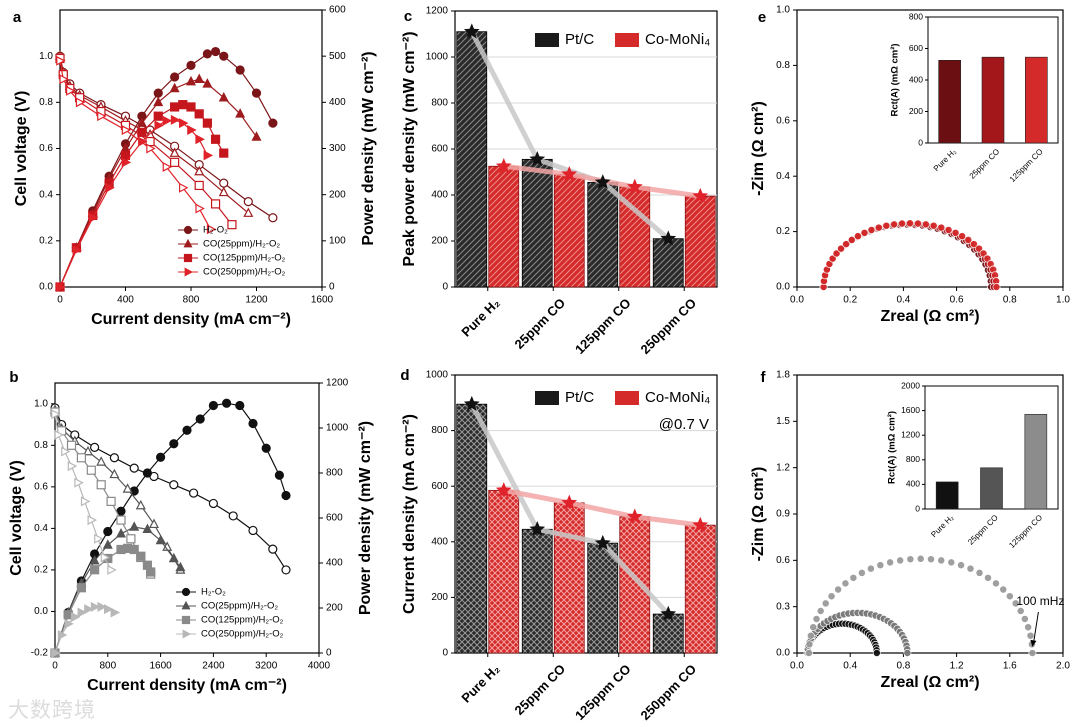 The image size is (1080, 727). What do you see at coordinates (445, 653) in the screenshot?
I see `panel-d-y-tick-label: 0` at bounding box center [445, 653].